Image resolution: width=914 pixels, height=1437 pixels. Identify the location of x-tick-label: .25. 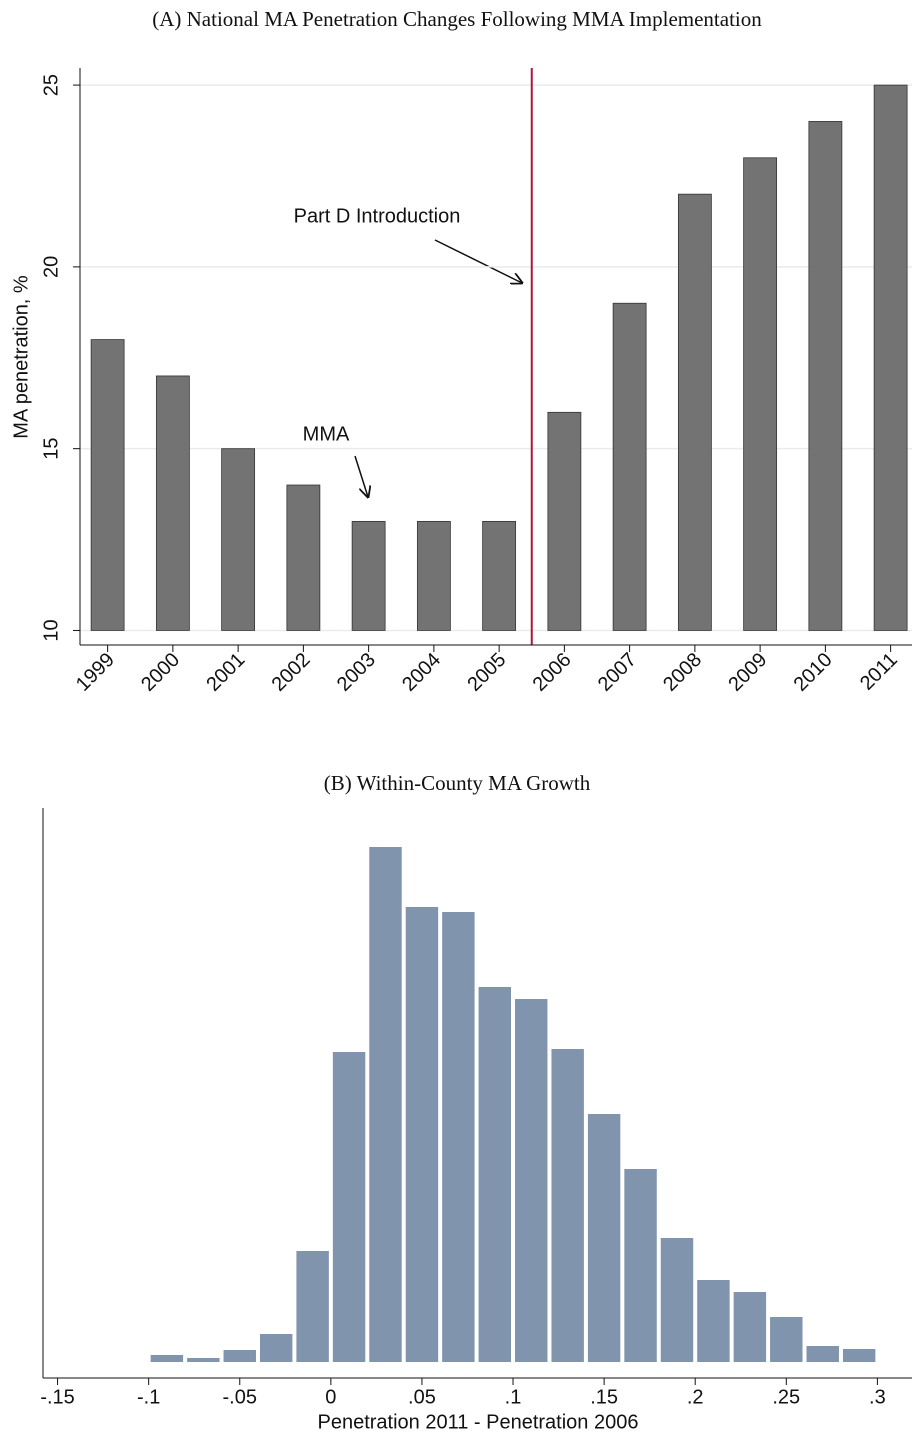
(786, 1397).